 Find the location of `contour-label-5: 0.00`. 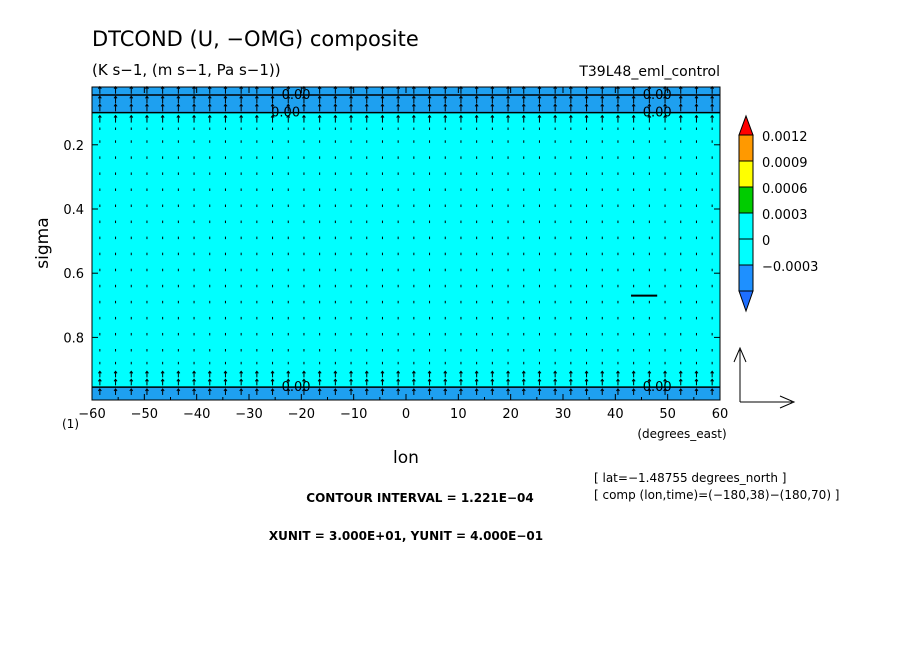

contour-label-5: 0.00 is located at coordinates (657, 387).